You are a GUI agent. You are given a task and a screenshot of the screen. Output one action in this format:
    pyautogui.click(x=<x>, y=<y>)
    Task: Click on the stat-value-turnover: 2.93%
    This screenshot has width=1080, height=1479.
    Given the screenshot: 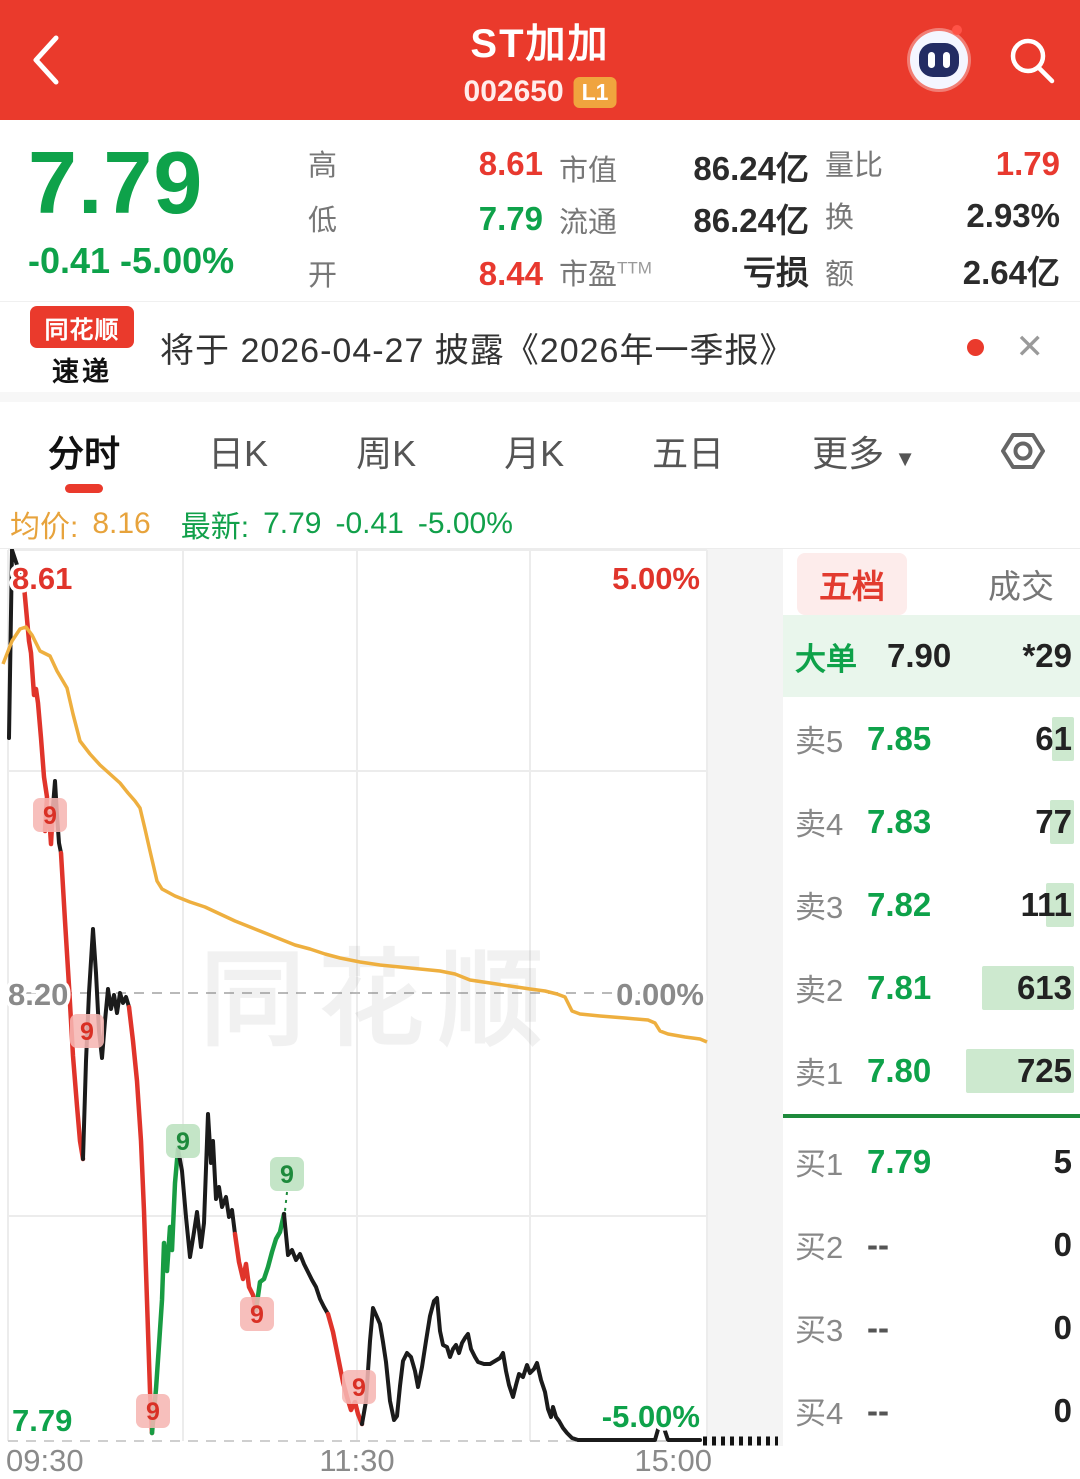 What is the action you would take?
    pyautogui.click(x=1013, y=215)
    